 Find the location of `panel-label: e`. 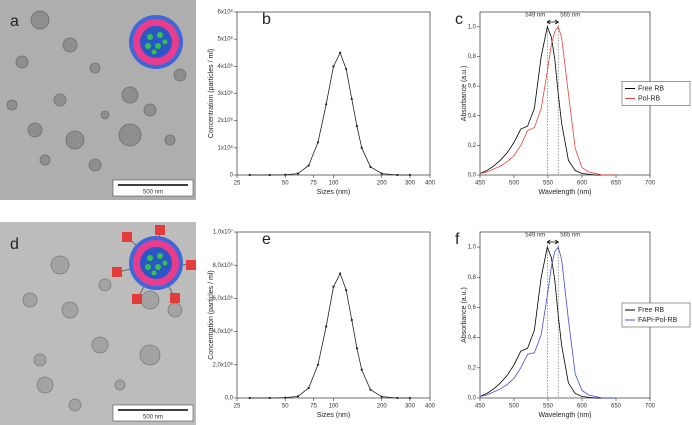

panel-label: e is located at coordinates (266, 239).